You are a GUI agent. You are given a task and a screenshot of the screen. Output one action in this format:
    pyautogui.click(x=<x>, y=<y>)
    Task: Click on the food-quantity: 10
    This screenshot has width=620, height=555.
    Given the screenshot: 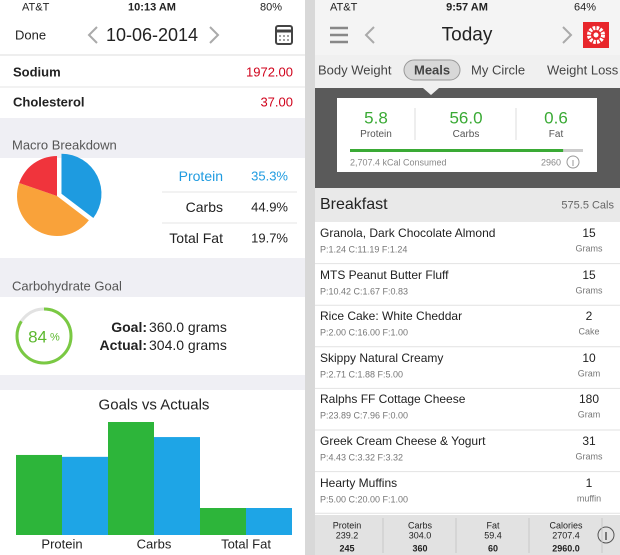 What is the action you would take?
    pyautogui.click(x=589, y=357)
    